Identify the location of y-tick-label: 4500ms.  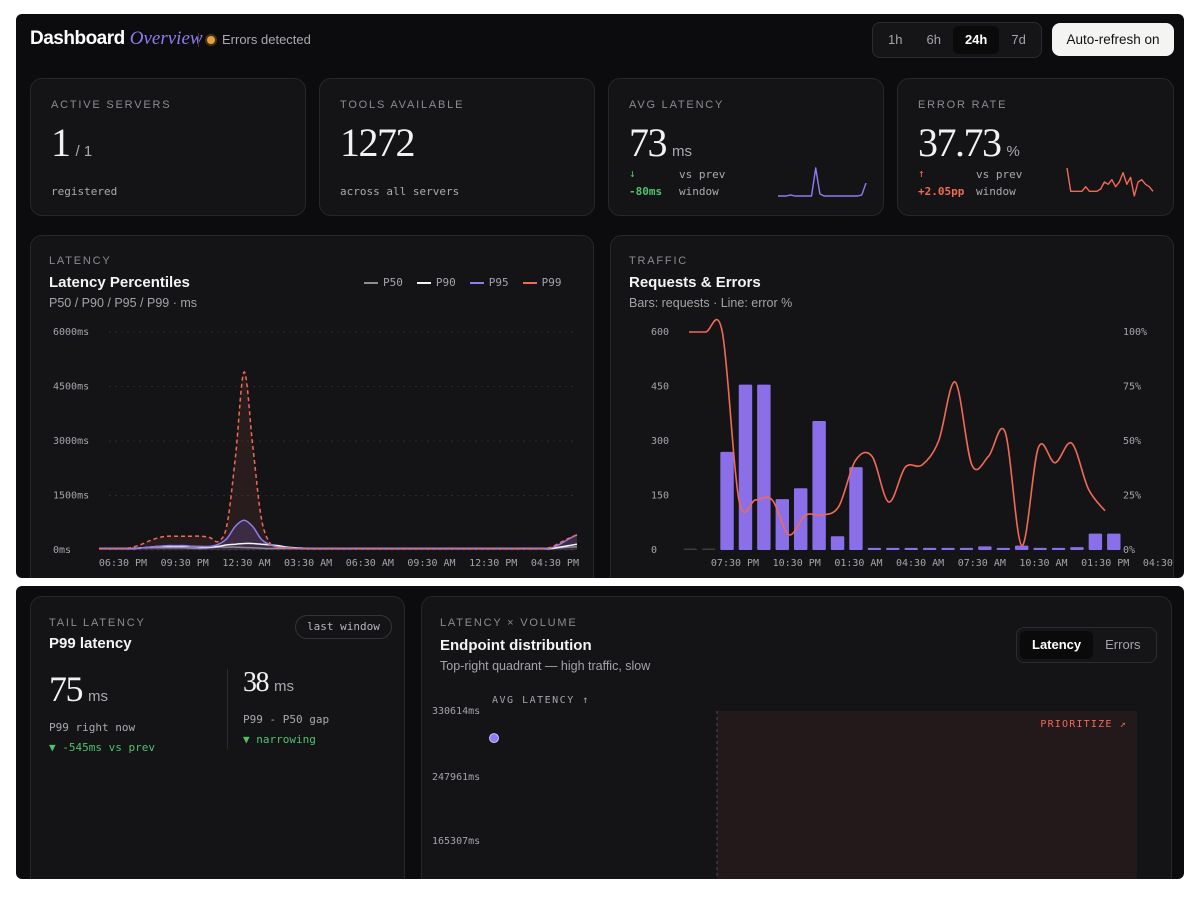
(71, 387).